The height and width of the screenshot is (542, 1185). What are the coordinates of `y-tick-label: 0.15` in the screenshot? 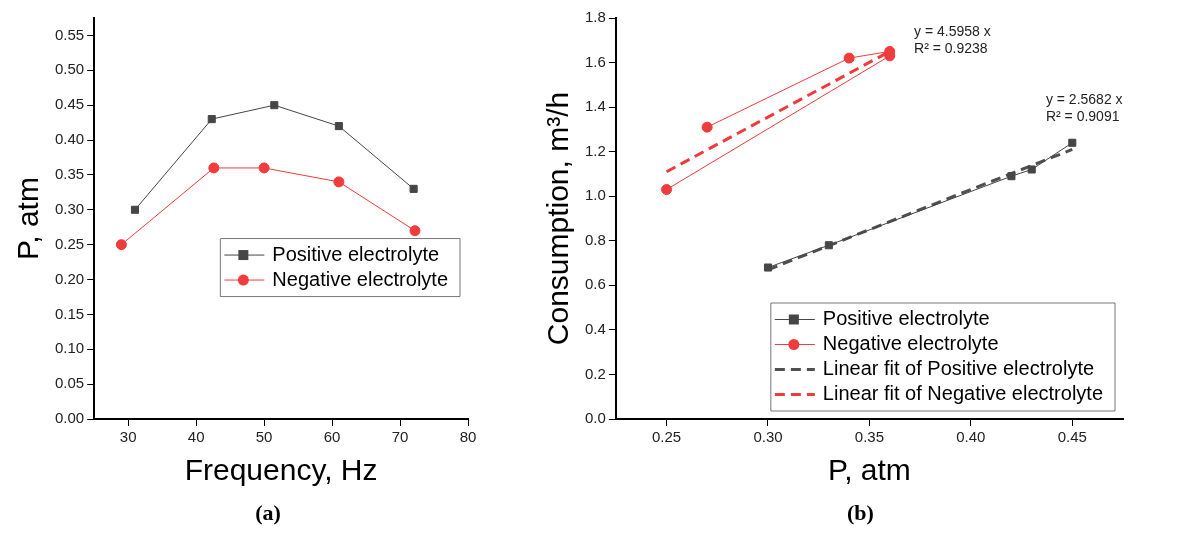 It's located at (69, 313).